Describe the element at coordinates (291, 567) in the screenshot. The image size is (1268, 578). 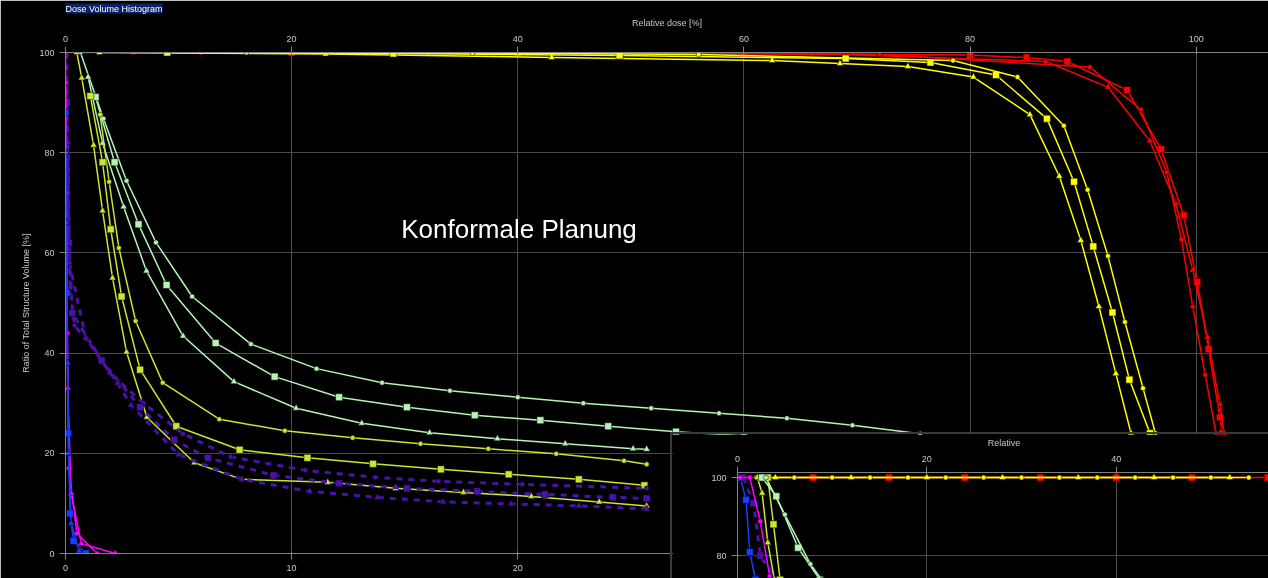
I see `x-tick-label: 10` at that location.